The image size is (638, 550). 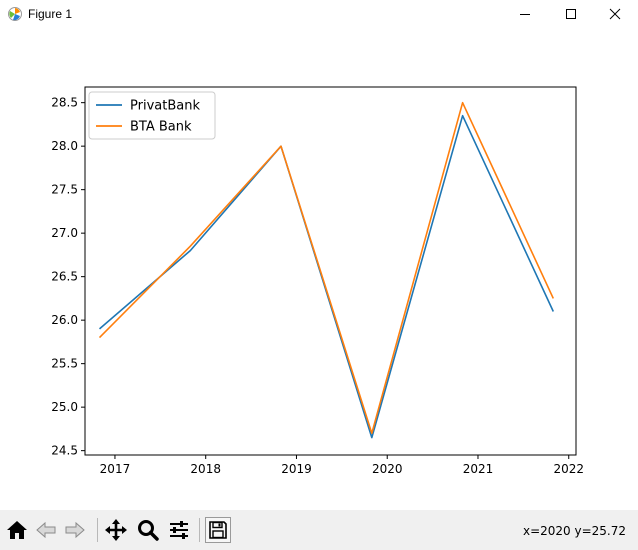 I want to click on y-tick-label: 28.0, so click(x=64, y=146).